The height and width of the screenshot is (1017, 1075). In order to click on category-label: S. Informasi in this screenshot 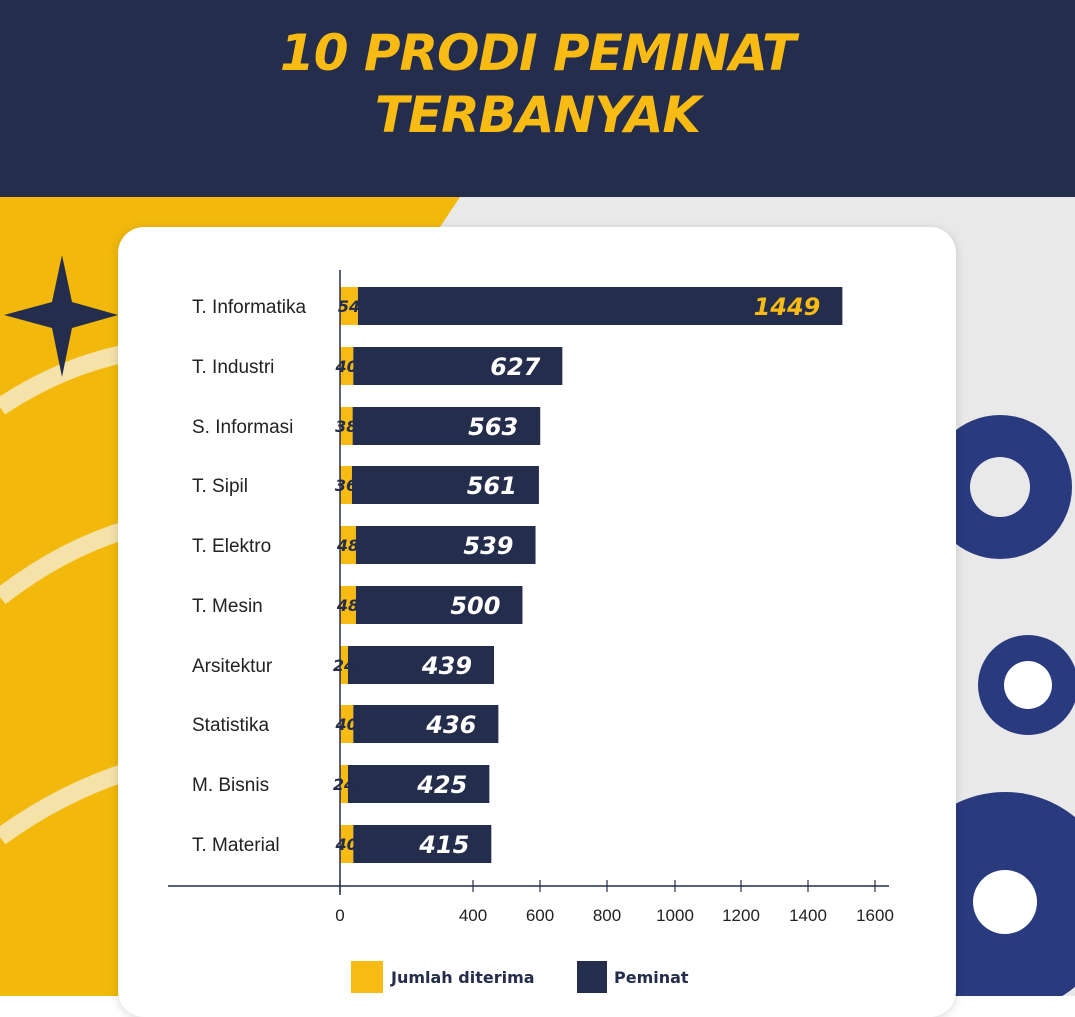, I will do `click(242, 427)`.